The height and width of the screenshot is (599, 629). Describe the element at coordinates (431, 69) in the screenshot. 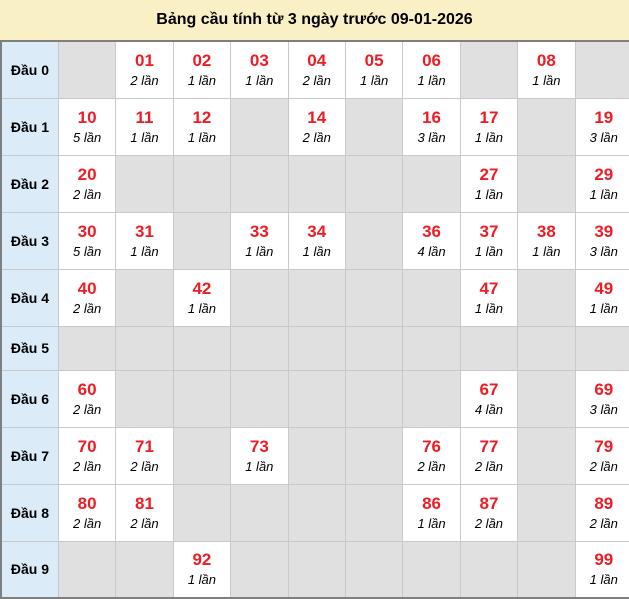

I see `number-cell-06: 06 1 lần` at that location.